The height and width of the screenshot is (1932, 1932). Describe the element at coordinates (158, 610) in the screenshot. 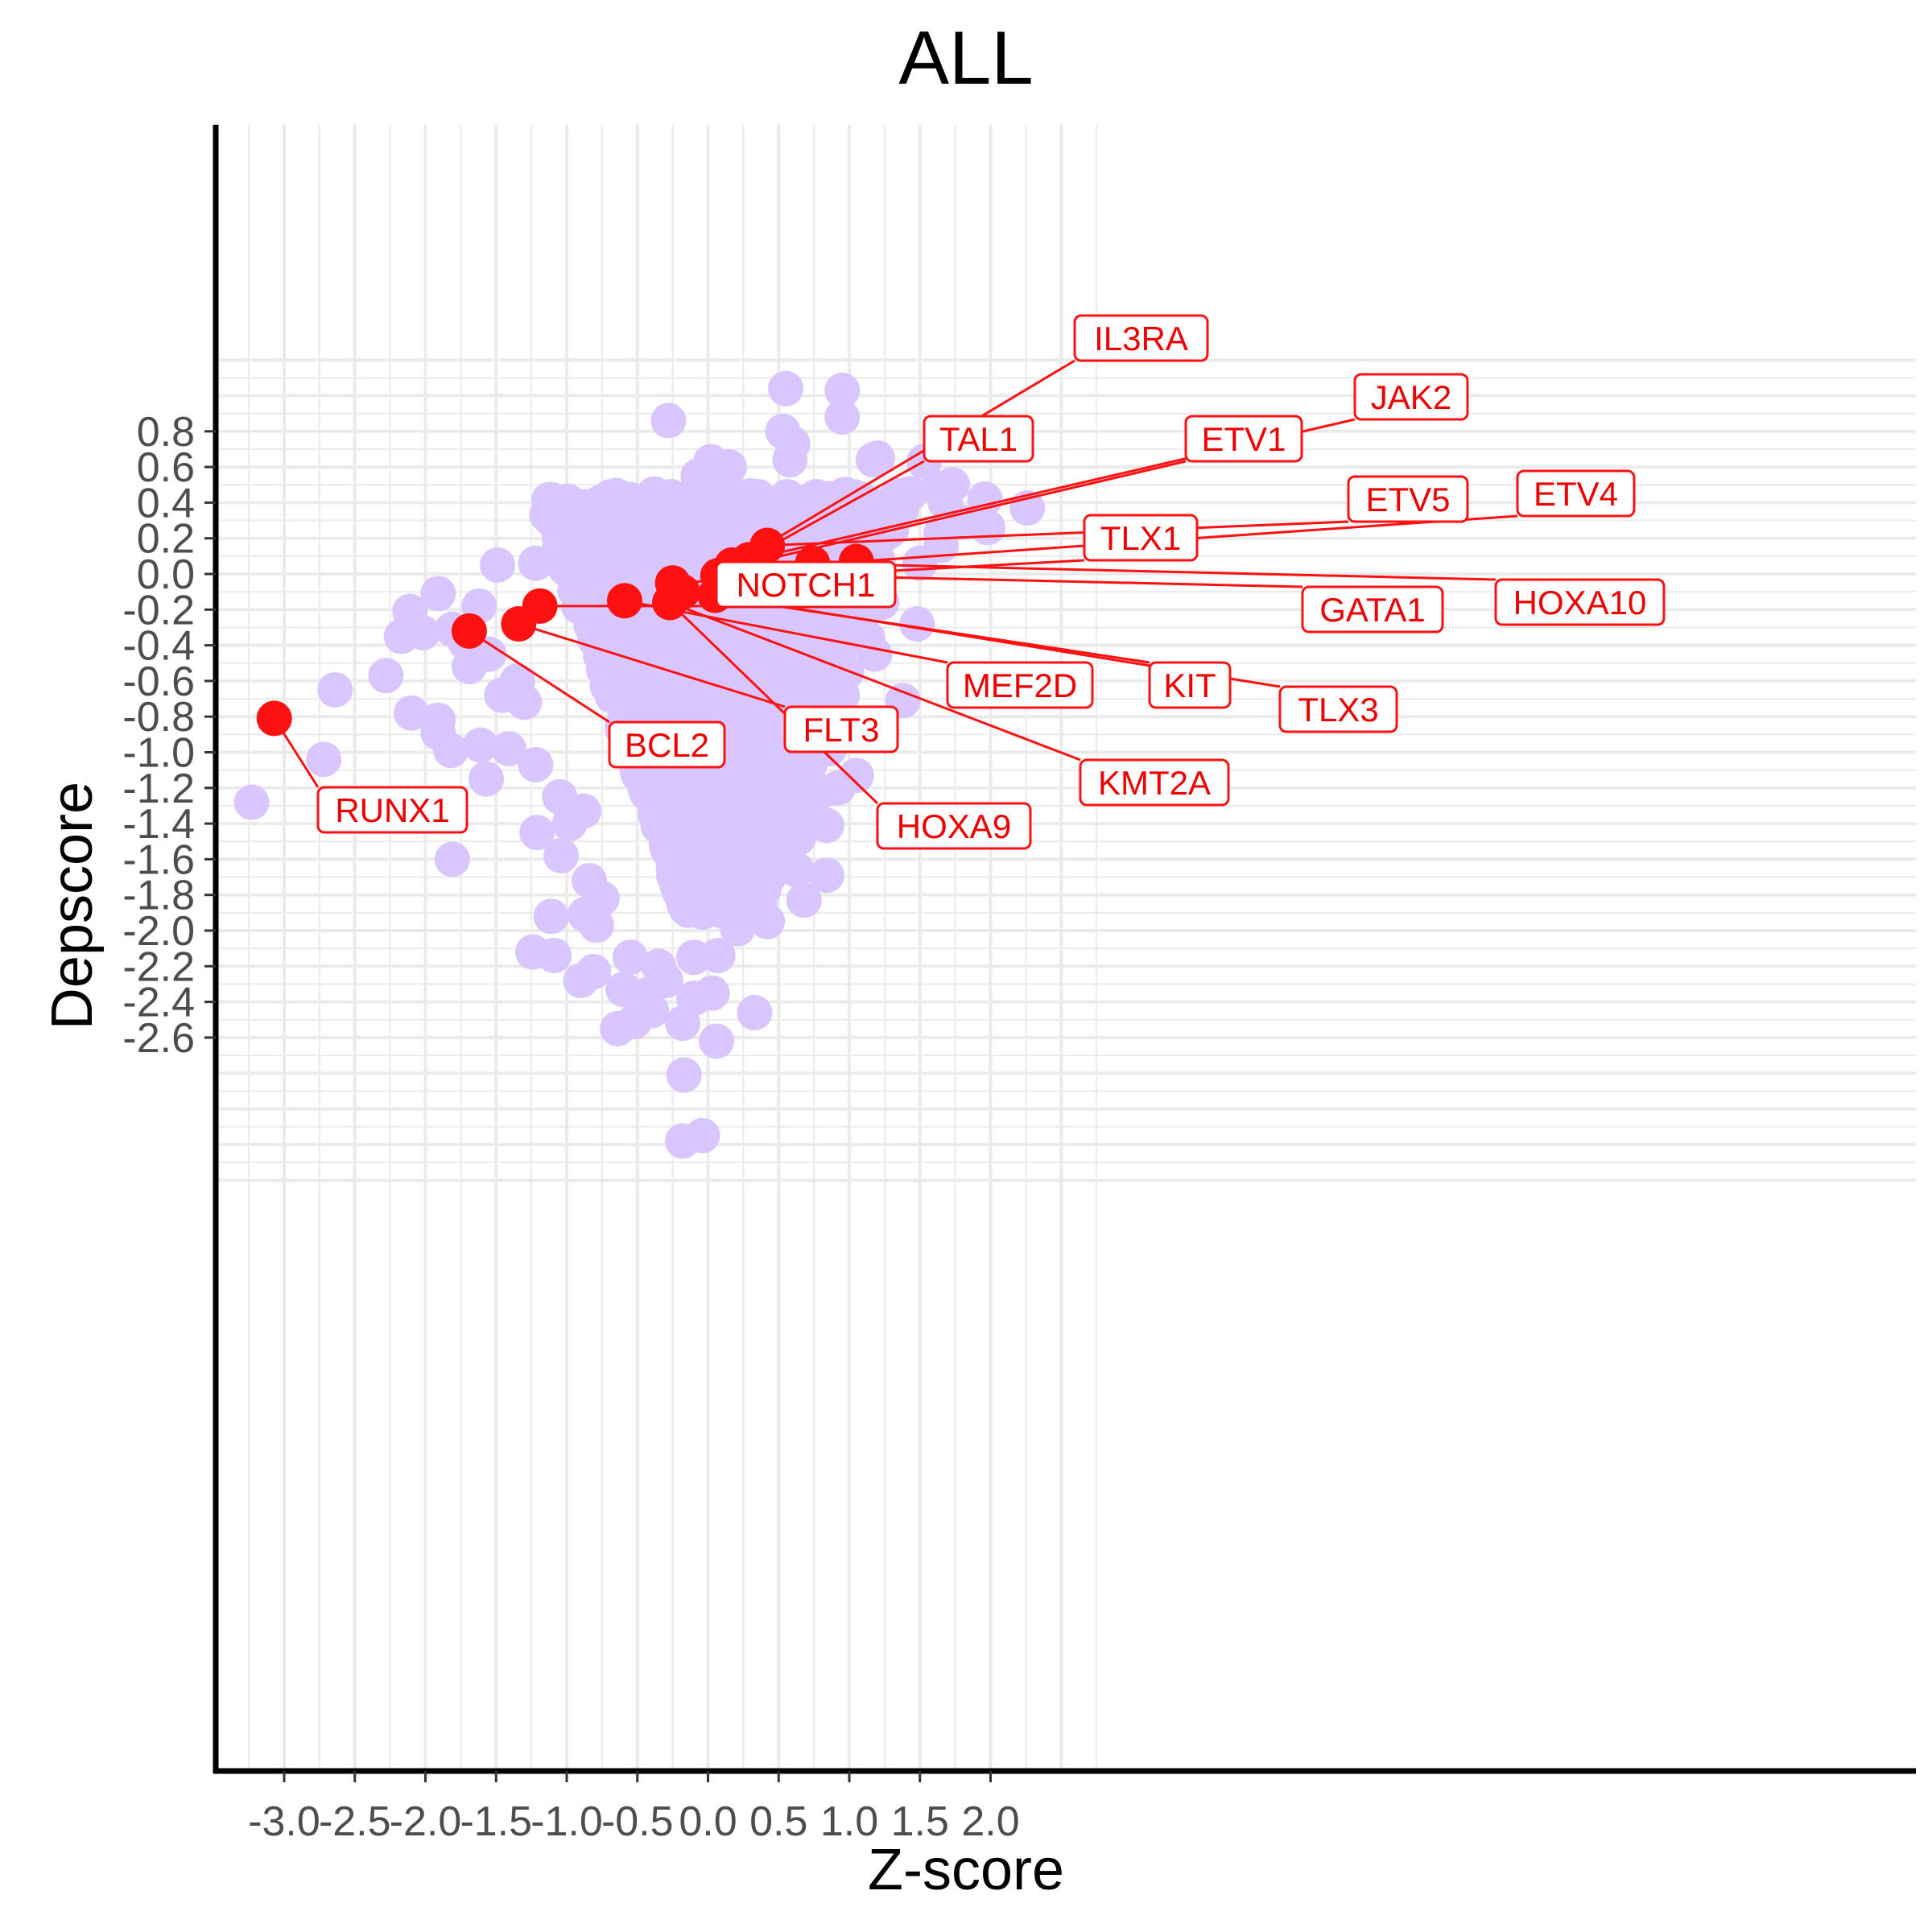

I see `y-tick-label: -0.2` at that location.